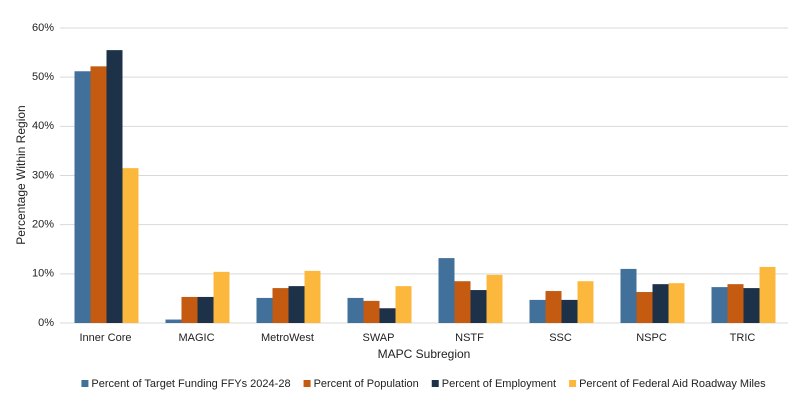 The image size is (800, 403). What do you see at coordinates (287, 338) in the screenshot?
I see `x-tick-label: MetroWest` at bounding box center [287, 338].